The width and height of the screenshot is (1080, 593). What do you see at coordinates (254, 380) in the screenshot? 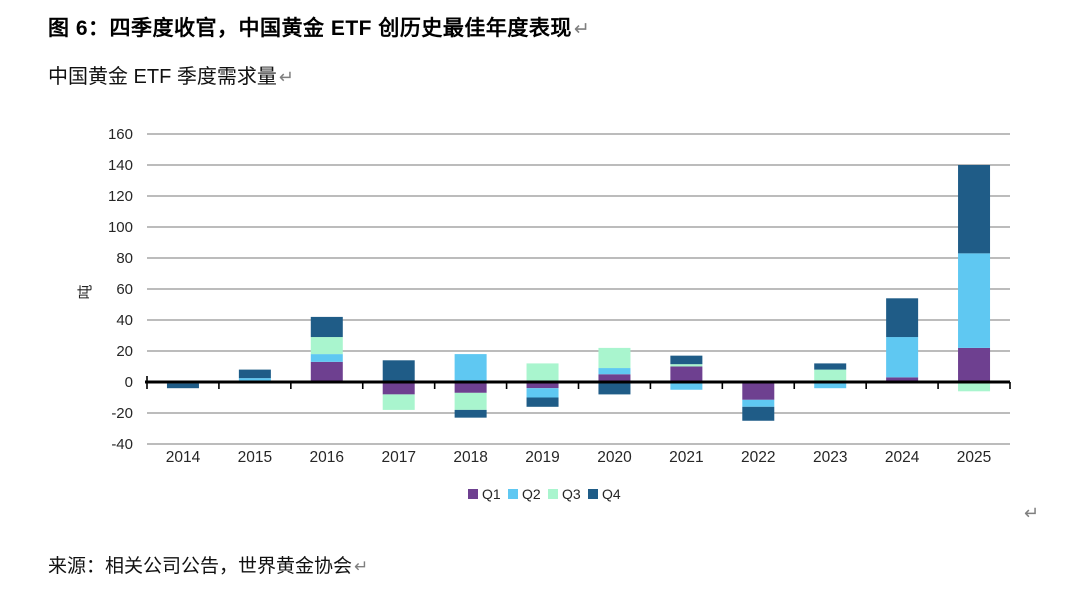
I see `bar-segment-2015-Q2` at bounding box center [254, 380].